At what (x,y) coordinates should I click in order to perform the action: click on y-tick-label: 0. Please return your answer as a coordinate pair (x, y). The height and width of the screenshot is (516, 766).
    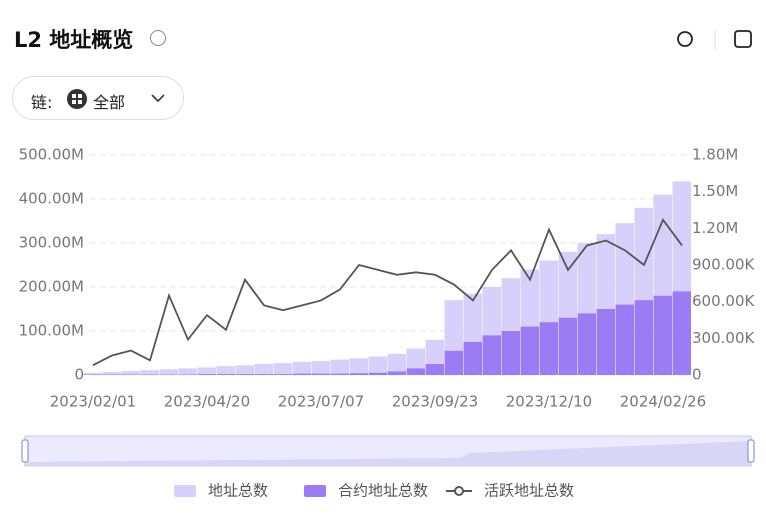
    Looking at the image, I should click on (79, 375).